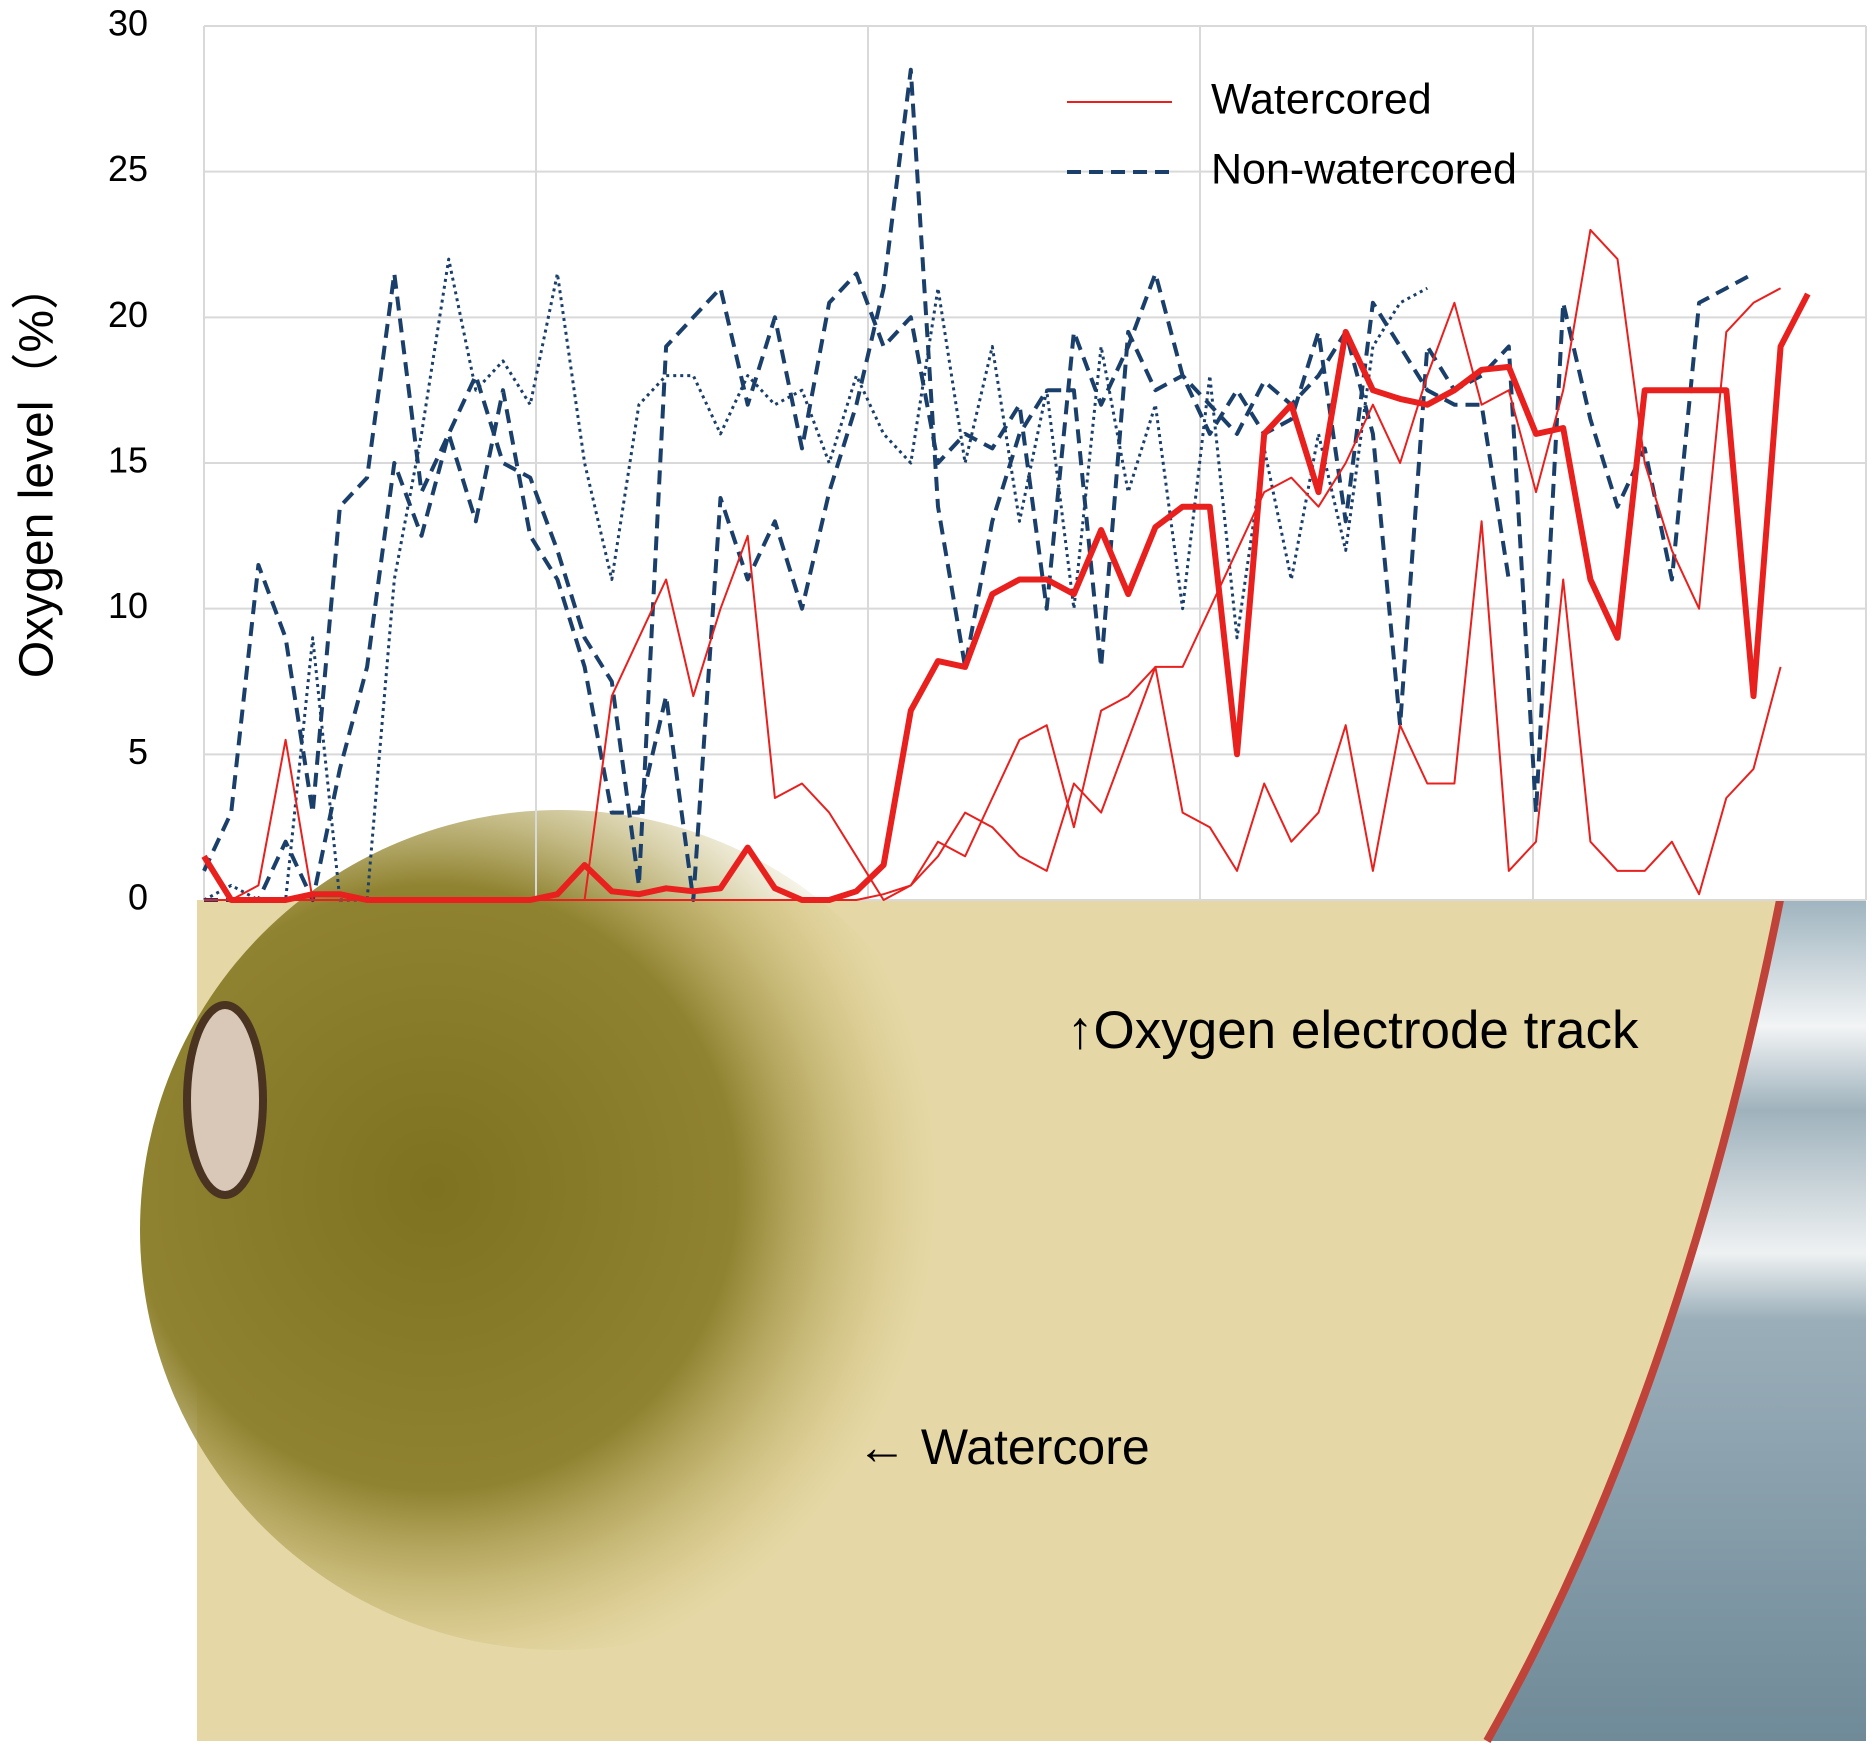 This screenshot has height=1745, width=1874. I want to click on y-tick-label: 30, so click(128, 23).